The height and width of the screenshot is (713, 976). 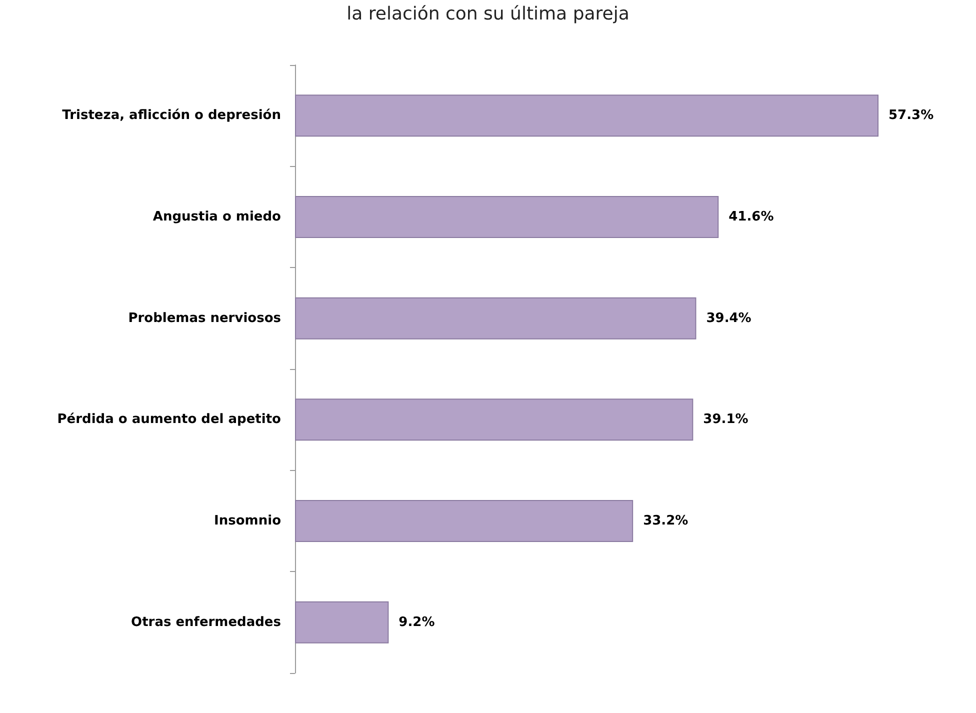 I want to click on data-label: 39.1%, so click(x=725, y=420).